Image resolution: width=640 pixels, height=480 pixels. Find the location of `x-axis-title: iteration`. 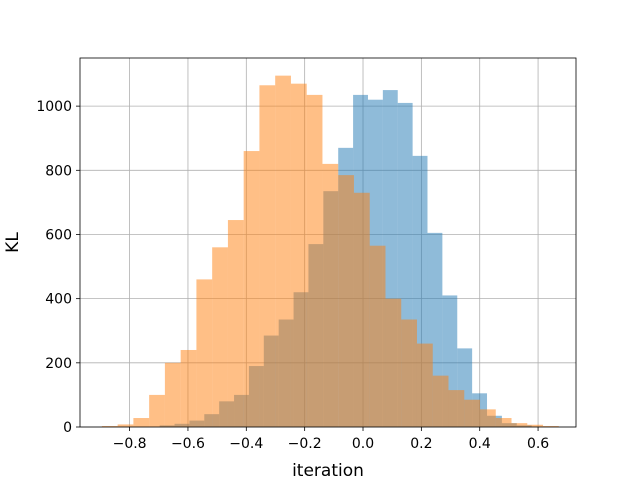

x-axis-title: iteration is located at coordinates (328, 470).